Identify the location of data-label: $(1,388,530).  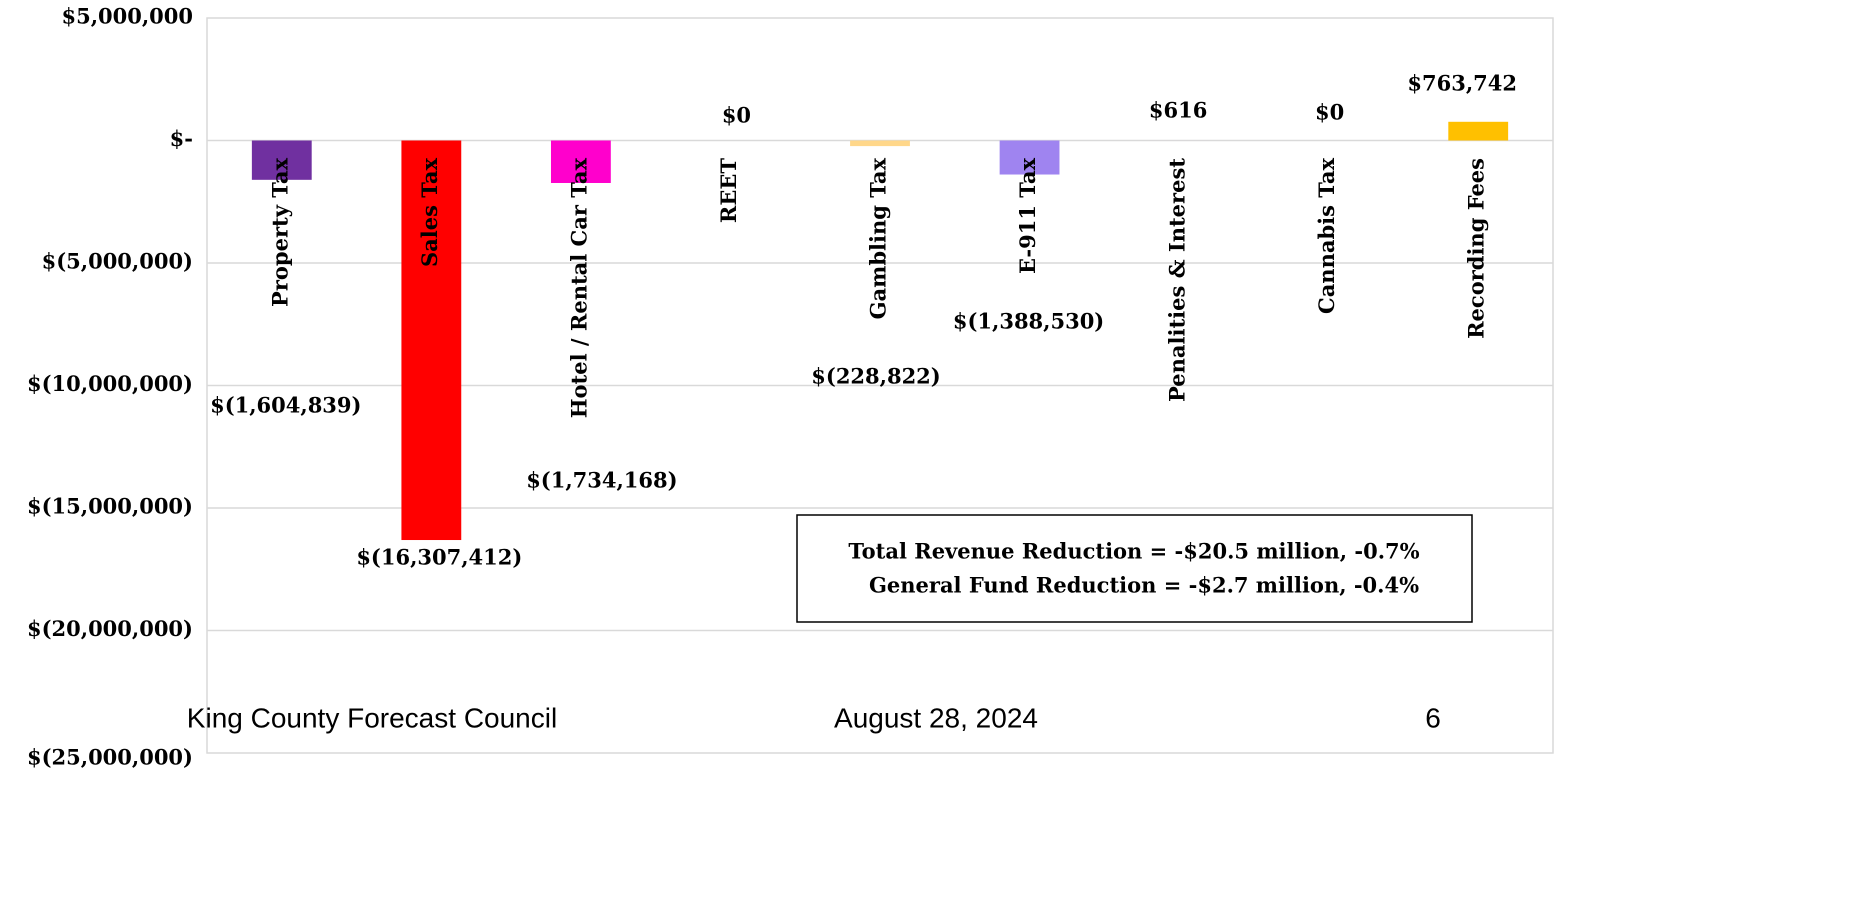
(1028, 321).